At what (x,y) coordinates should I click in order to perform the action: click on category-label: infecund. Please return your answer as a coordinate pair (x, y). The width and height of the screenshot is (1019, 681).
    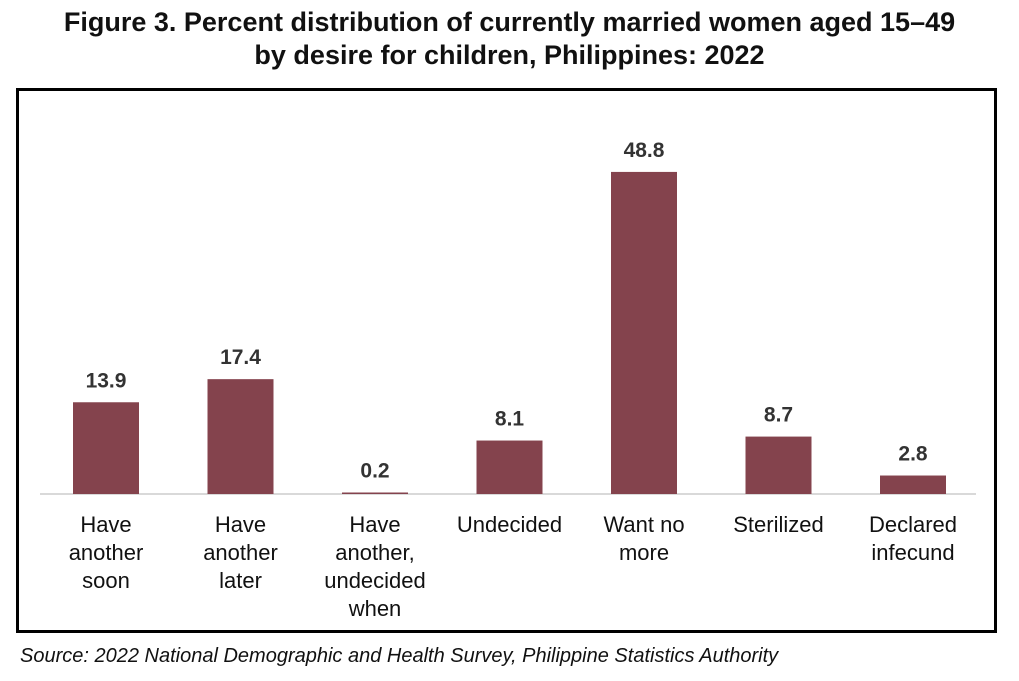
    Looking at the image, I should click on (912, 552).